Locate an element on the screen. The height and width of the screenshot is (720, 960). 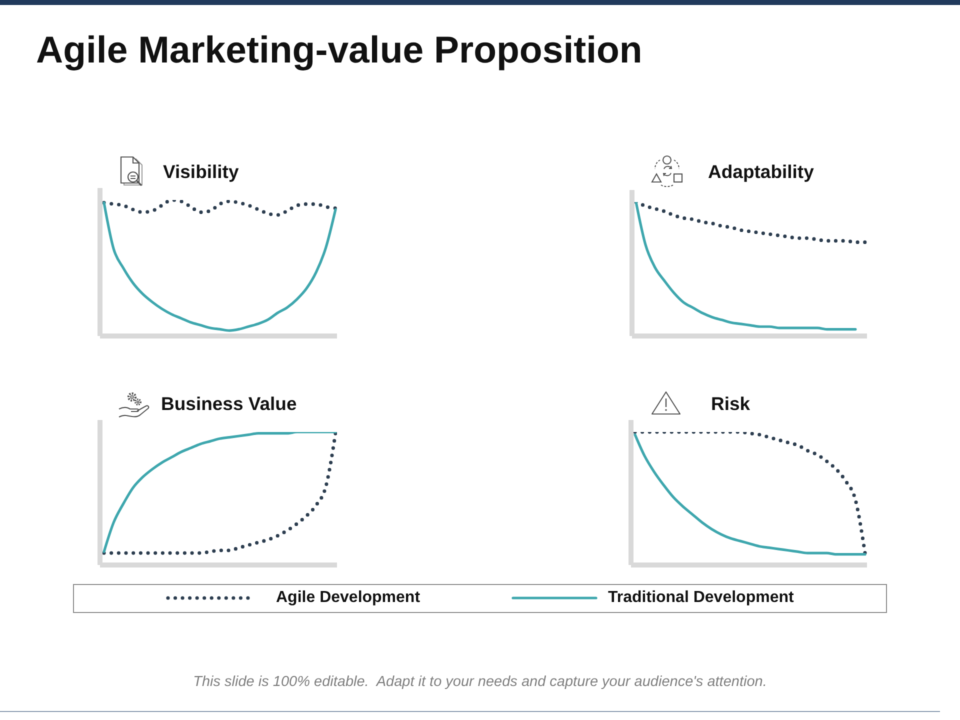
chart-subtitle: Visibility is located at coordinates (201, 171).